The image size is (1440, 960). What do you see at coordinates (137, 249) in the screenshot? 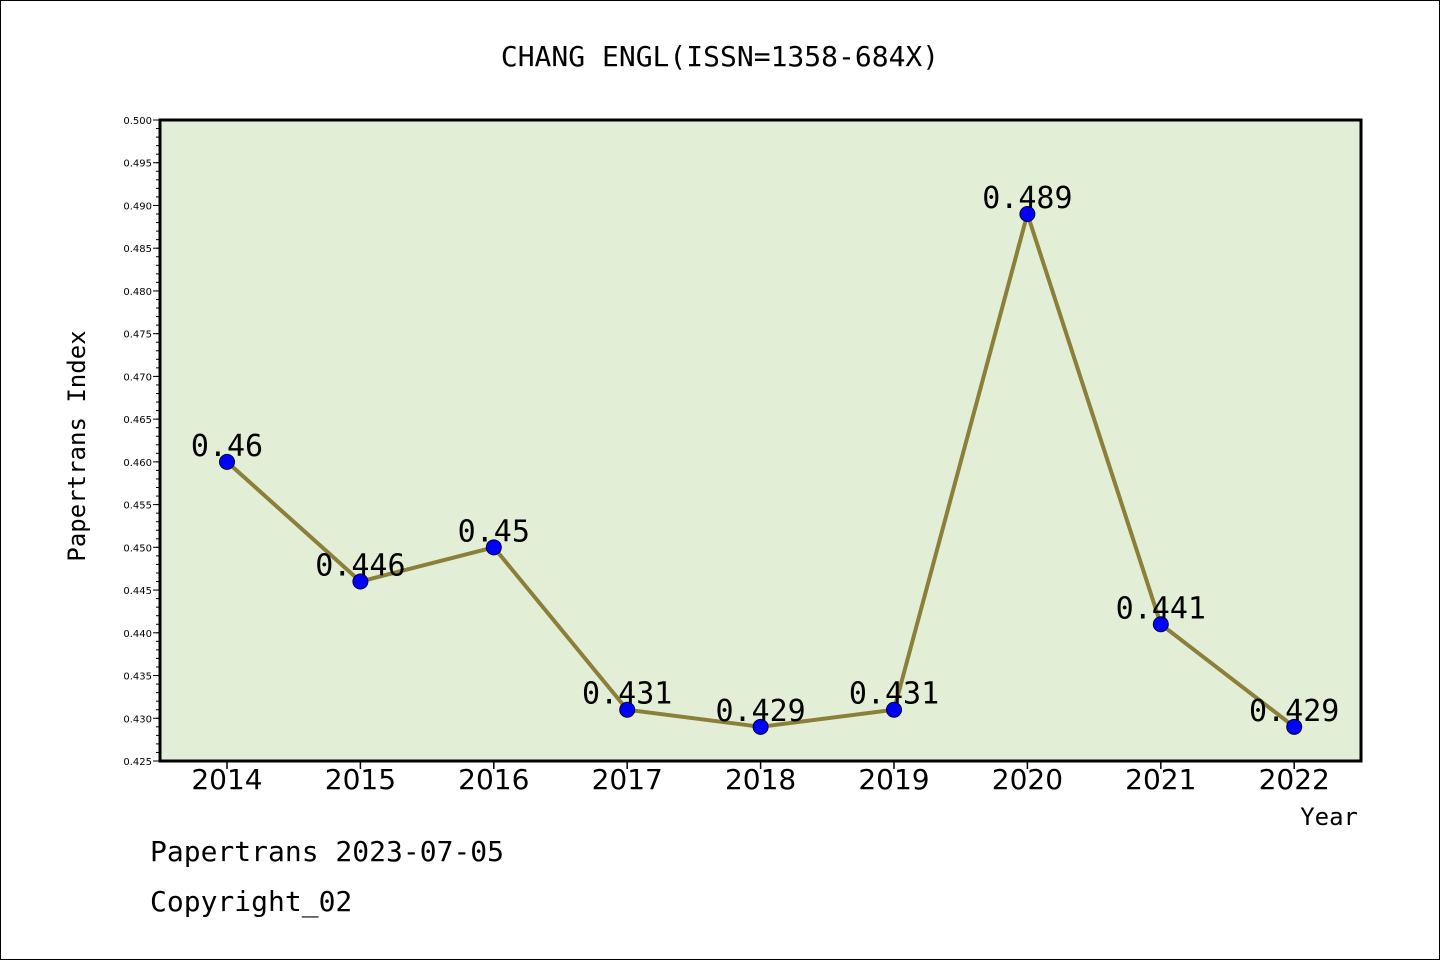
I see `y-tick-label: 0.485` at bounding box center [137, 249].